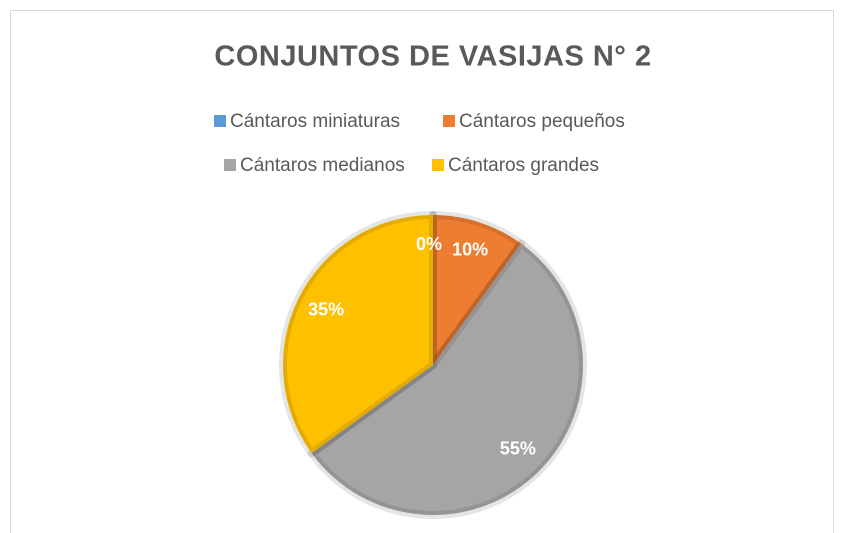 The height and width of the screenshot is (533, 844). What do you see at coordinates (315, 121) in the screenshot?
I see `legend-label: Cántaros miniaturas` at bounding box center [315, 121].